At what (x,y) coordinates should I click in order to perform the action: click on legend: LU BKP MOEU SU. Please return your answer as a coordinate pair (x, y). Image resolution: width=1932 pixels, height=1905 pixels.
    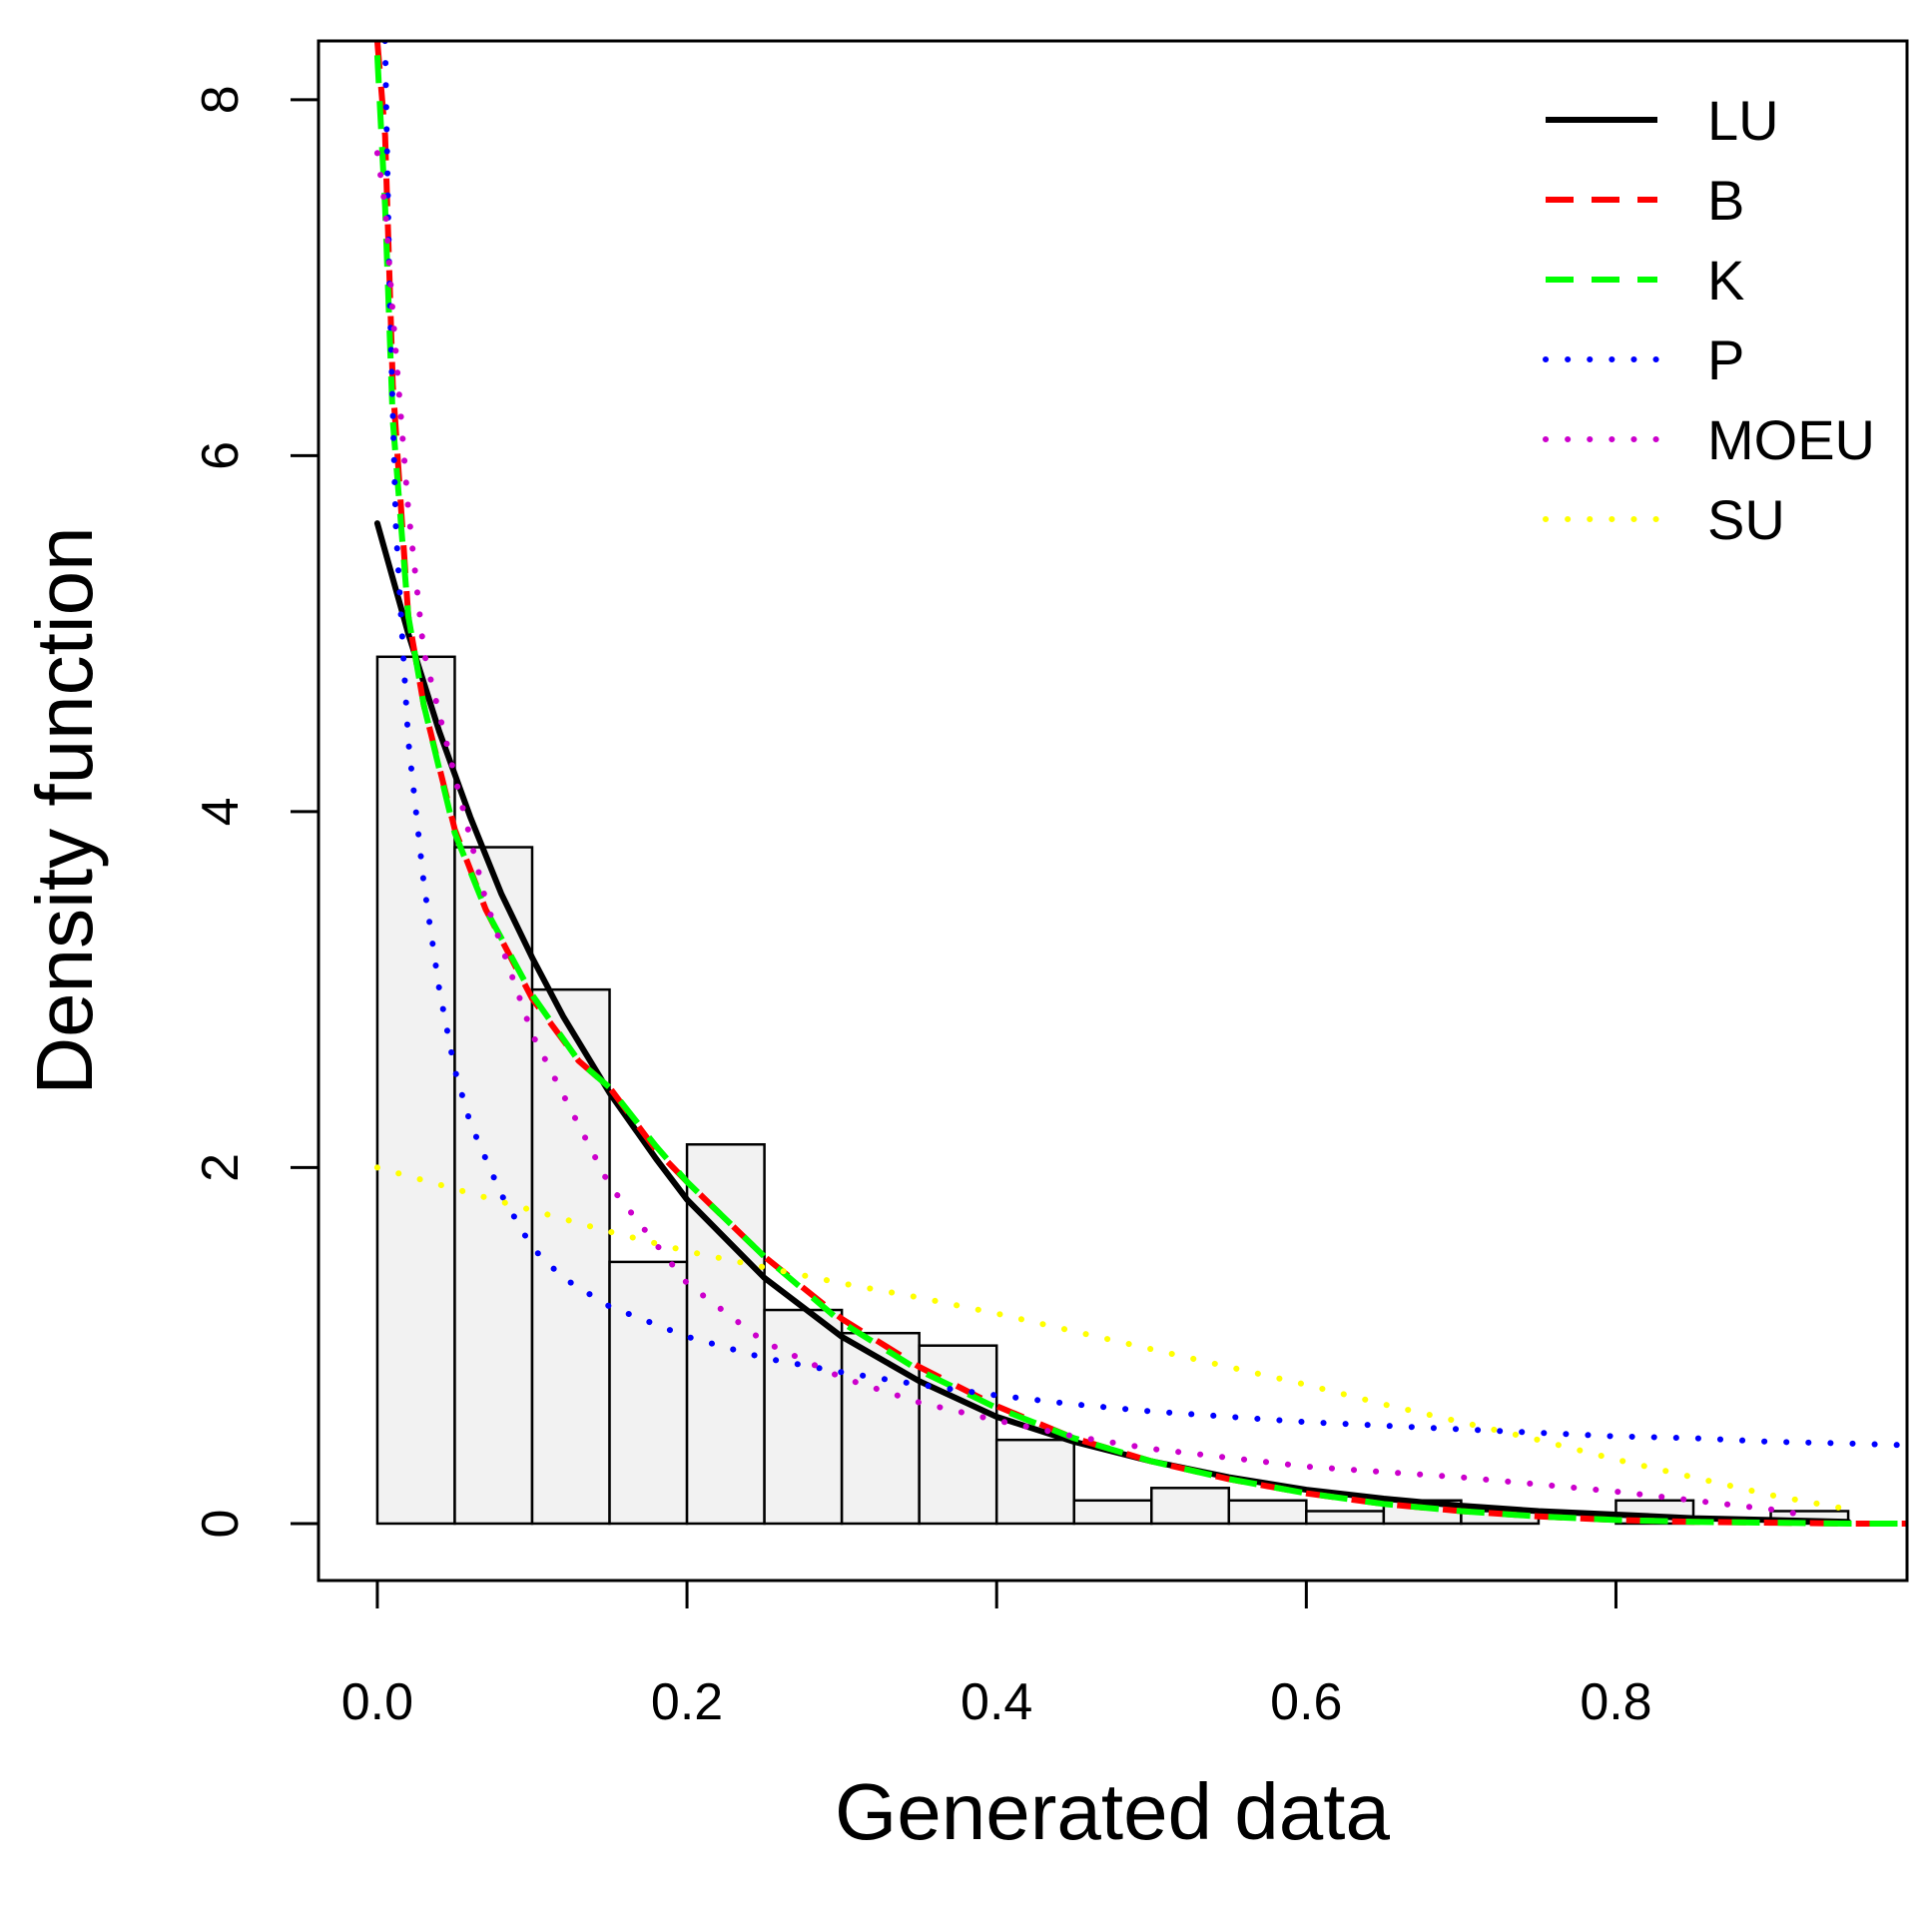
    Looking at the image, I should click on (1709, 320).